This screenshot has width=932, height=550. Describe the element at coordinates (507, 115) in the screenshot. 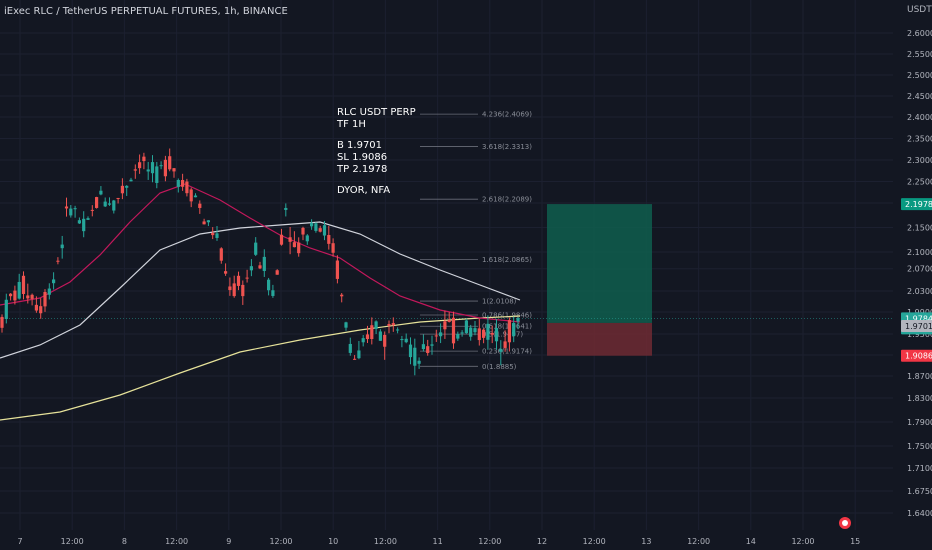

I see `fib-label: 4.236(2.4069)` at that location.